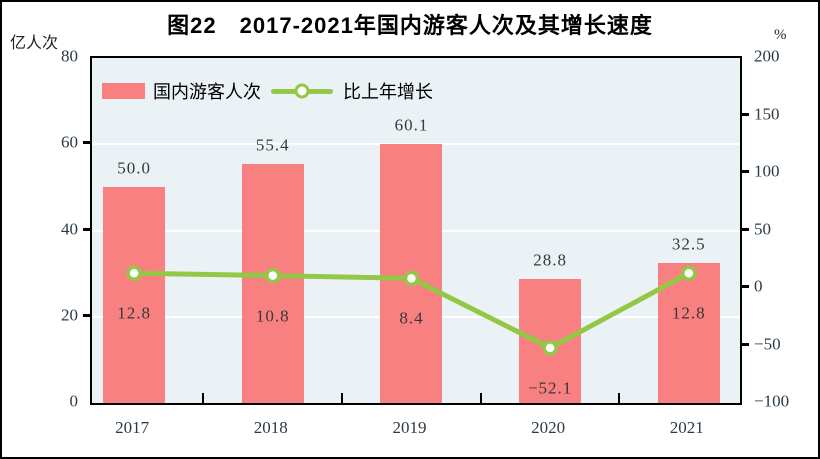  I want to click on line-marker-2018, so click(273, 275).